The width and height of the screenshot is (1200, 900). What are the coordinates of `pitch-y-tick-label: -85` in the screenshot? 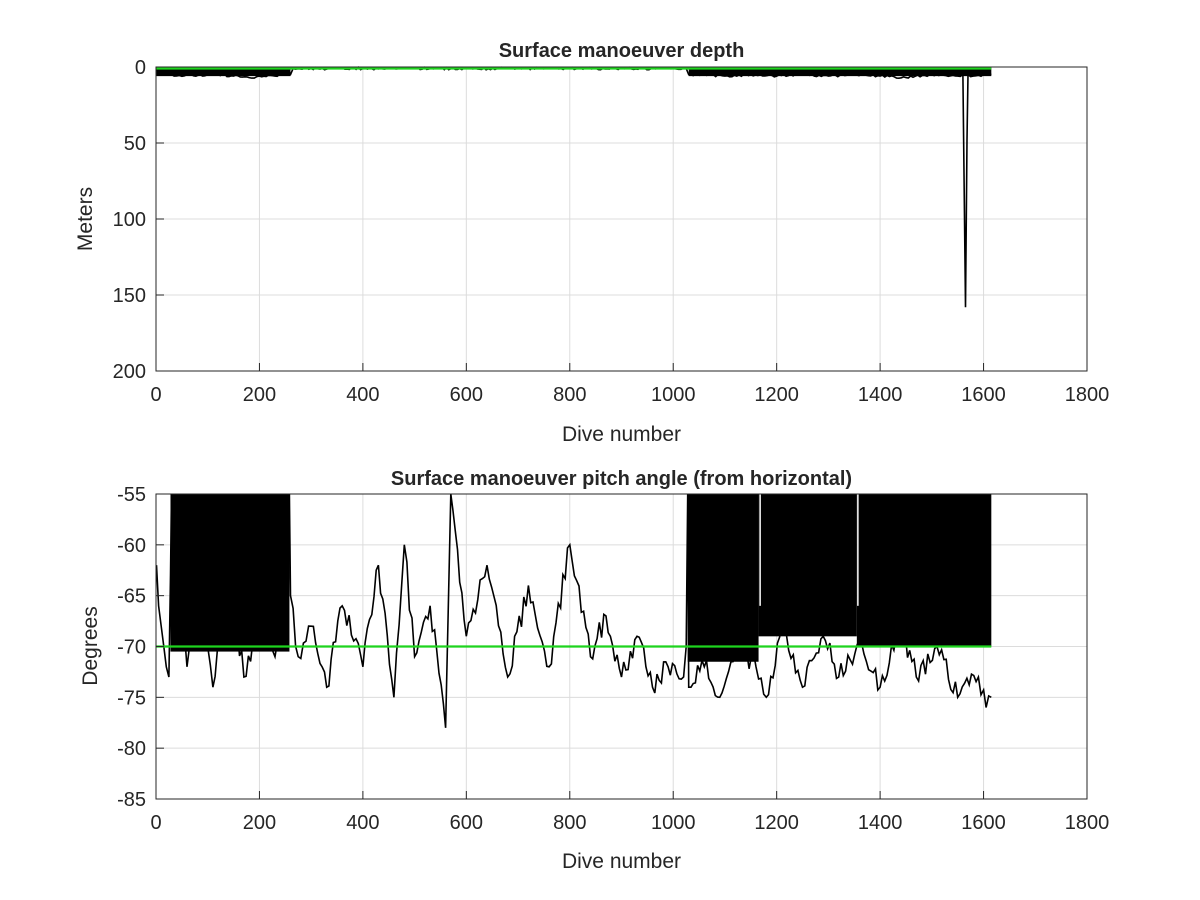 It's located at (131, 800).